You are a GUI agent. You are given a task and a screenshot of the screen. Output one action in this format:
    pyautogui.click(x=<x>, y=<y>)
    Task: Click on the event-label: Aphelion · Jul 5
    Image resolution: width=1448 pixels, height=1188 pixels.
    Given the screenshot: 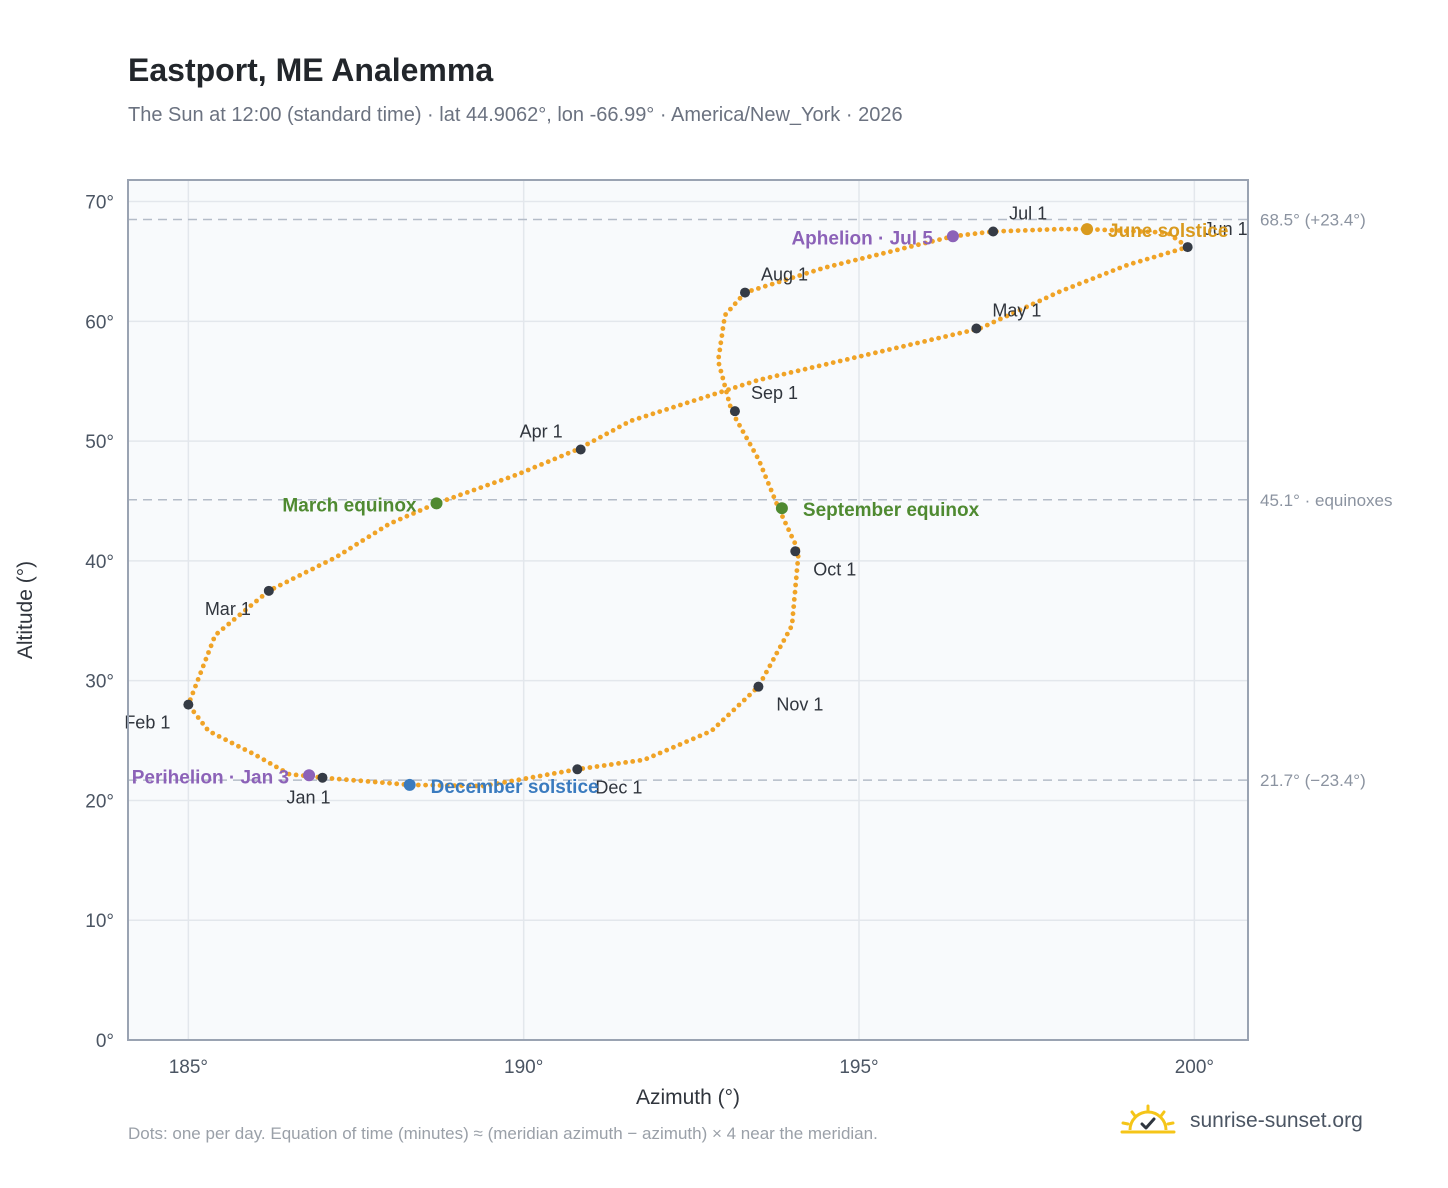 What is the action you would take?
    pyautogui.click(x=862, y=238)
    